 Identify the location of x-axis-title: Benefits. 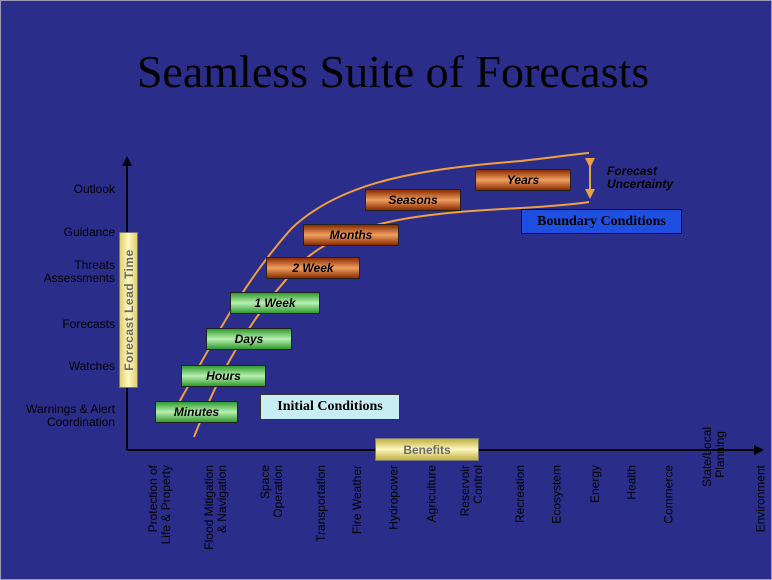
(427, 449).